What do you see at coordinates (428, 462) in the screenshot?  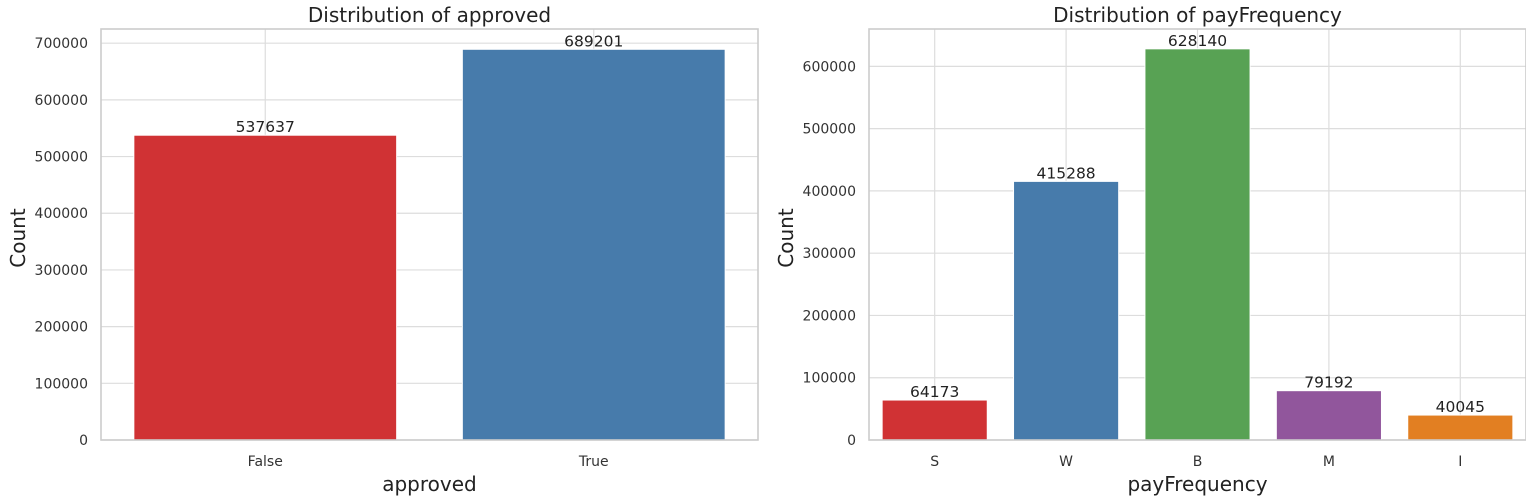 I see `approved-x-ticks: False True` at bounding box center [428, 462].